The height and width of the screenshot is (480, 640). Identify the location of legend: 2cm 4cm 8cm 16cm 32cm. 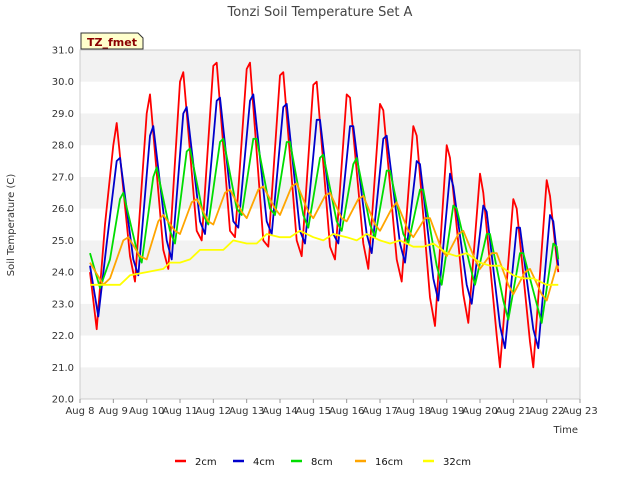
(323, 462).